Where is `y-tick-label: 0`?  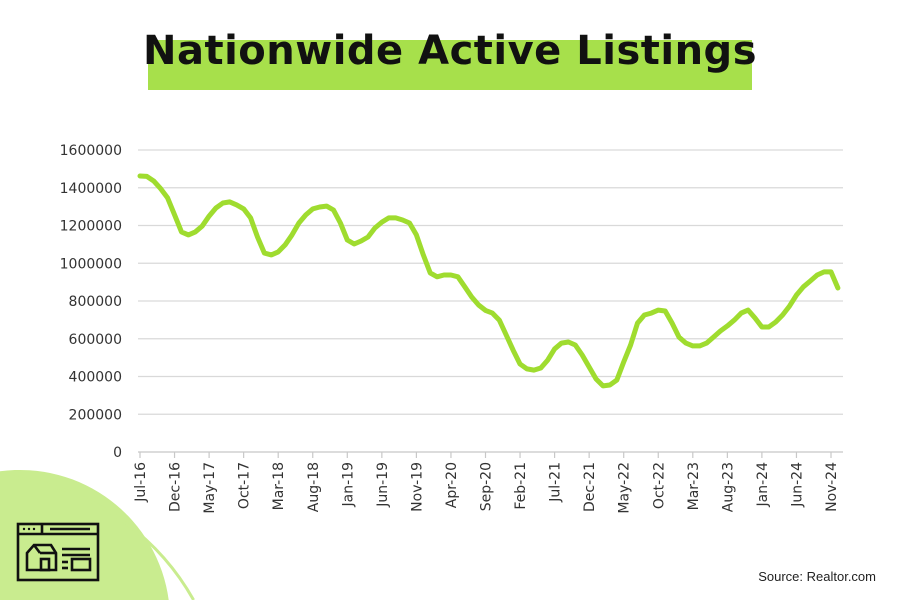 y-tick-label: 0 is located at coordinates (117, 453).